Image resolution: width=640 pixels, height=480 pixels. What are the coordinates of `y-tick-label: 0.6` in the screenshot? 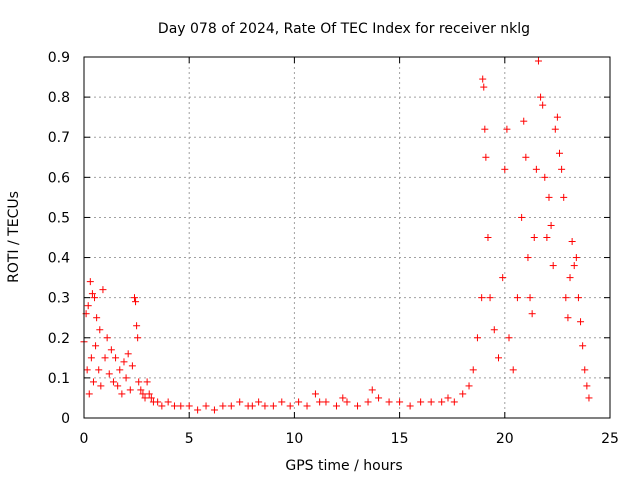 It's located at (59, 178).